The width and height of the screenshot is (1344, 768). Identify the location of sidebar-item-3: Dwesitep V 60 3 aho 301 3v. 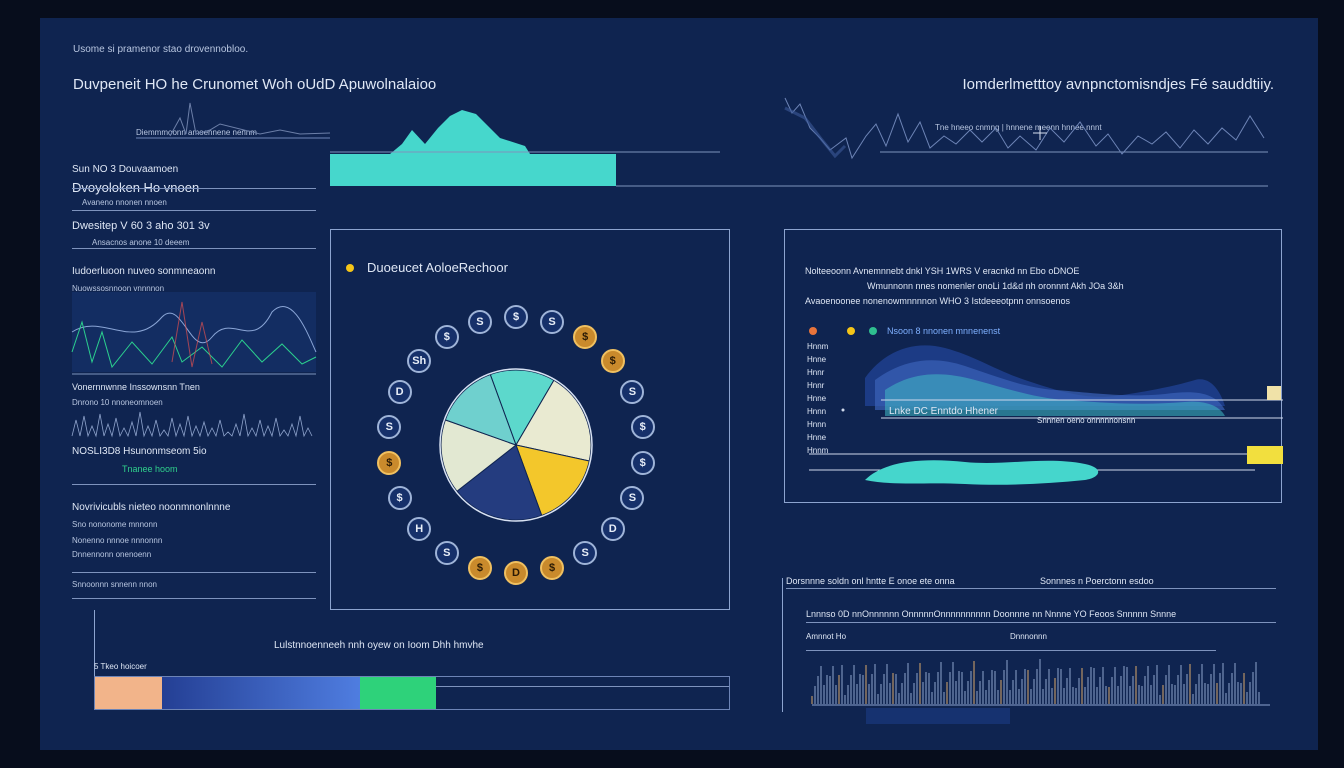
(141, 226).